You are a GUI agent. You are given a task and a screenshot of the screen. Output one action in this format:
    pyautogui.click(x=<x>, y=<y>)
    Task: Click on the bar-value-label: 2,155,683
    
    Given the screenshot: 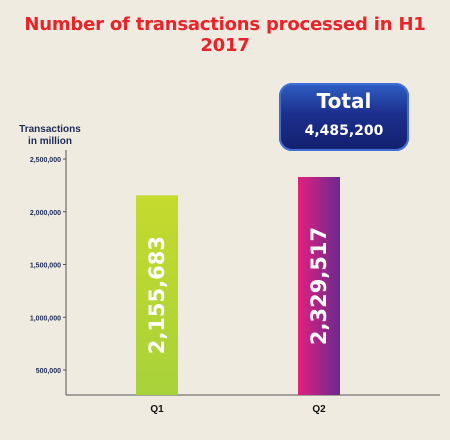 What is the action you would take?
    pyautogui.click(x=157, y=295)
    